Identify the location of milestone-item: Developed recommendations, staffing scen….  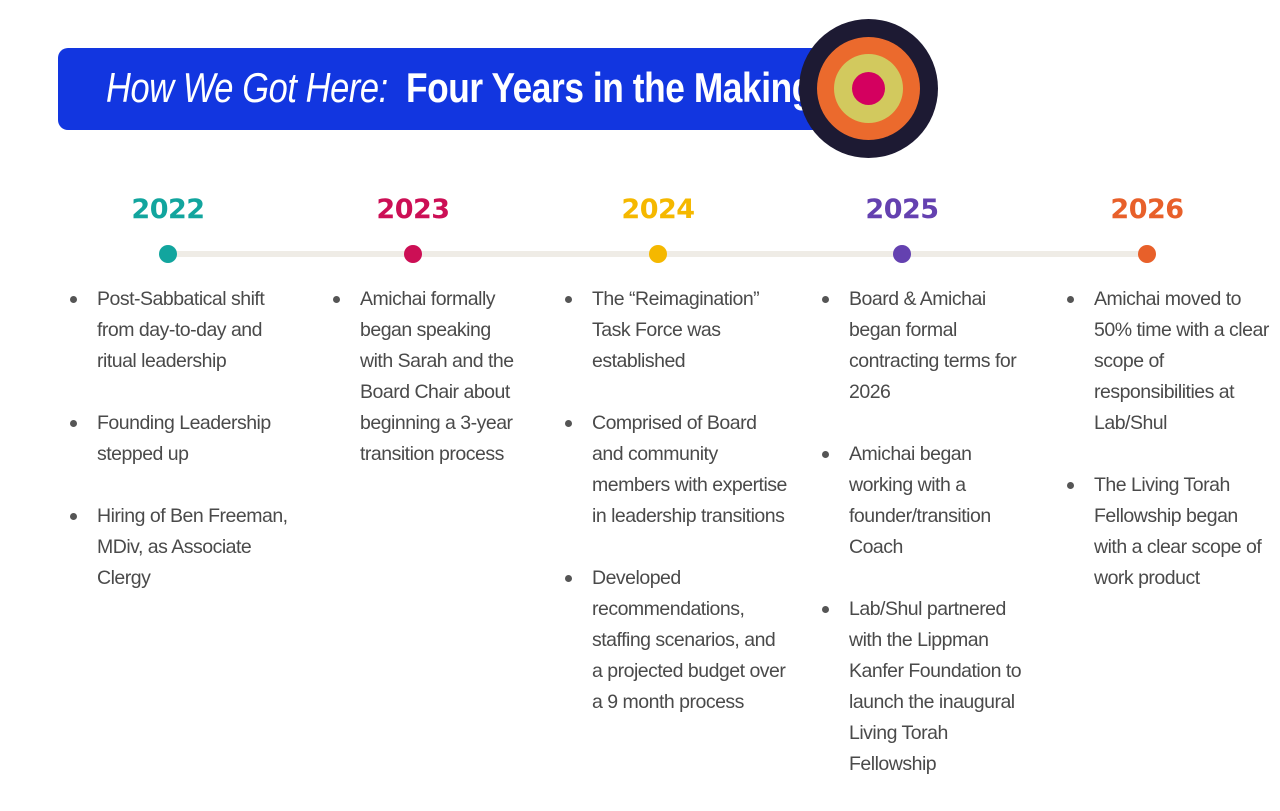
(676, 640).